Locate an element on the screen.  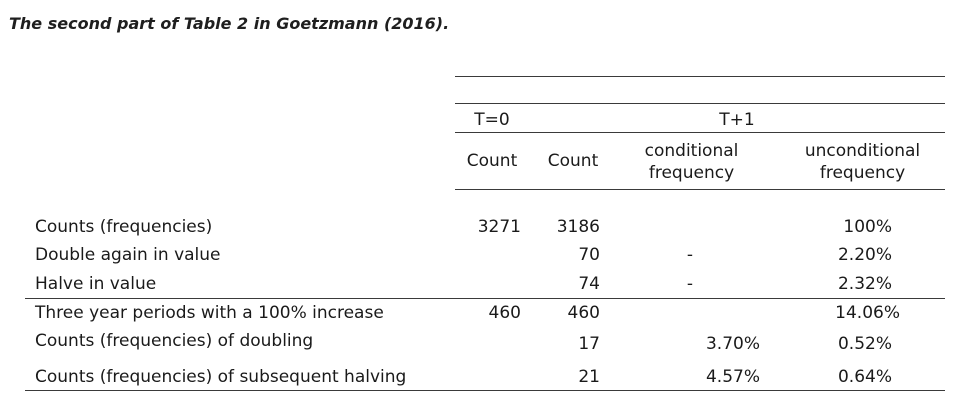
t0-group-underline is located at coordinates (492, 132).